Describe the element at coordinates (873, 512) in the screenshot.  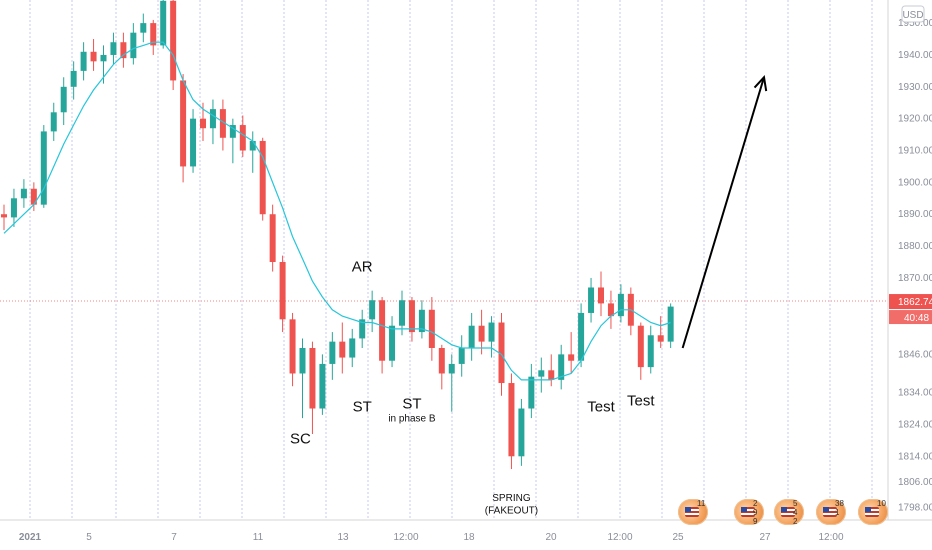
I see `event-badge: 10` at that location.